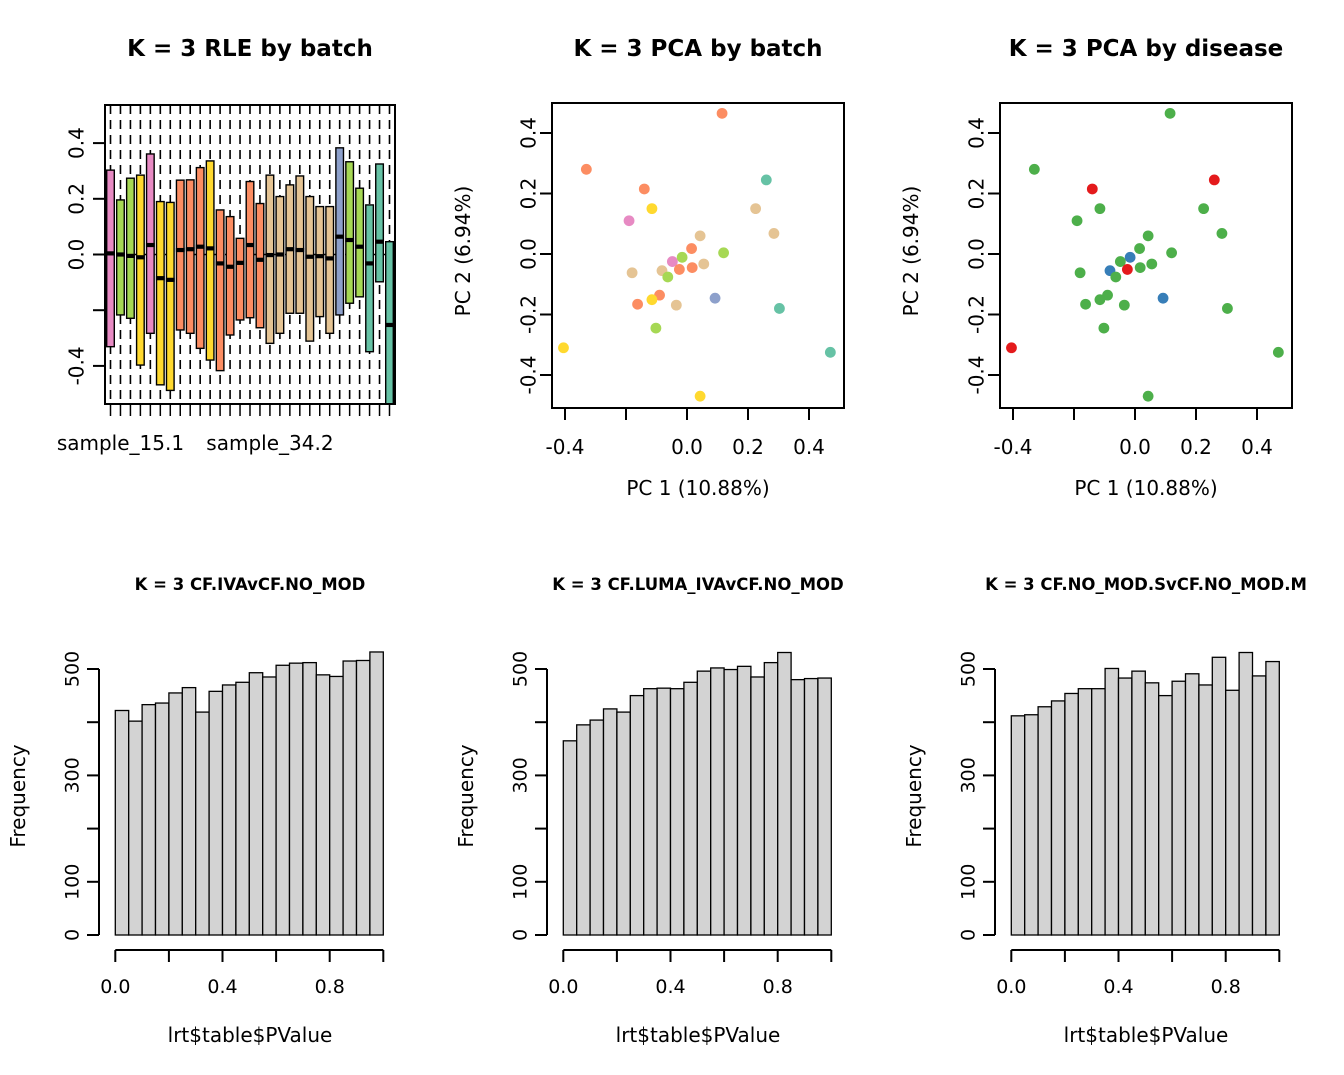  I want to click on x-tick-label: sample_15.1, so click(120, 443).